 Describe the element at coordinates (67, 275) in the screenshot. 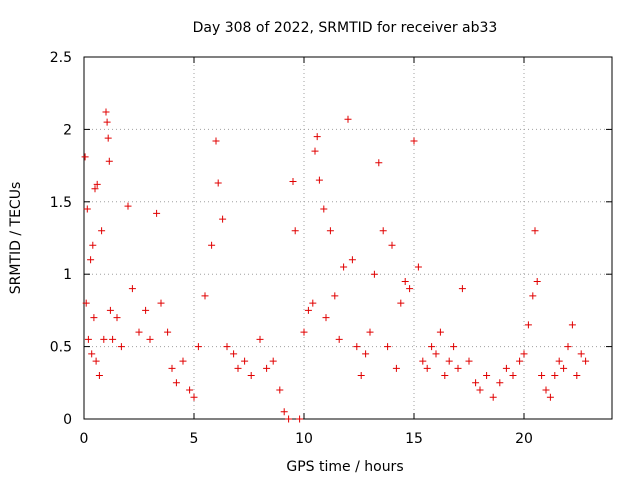

I see `y-tick-label: 1` at that location.